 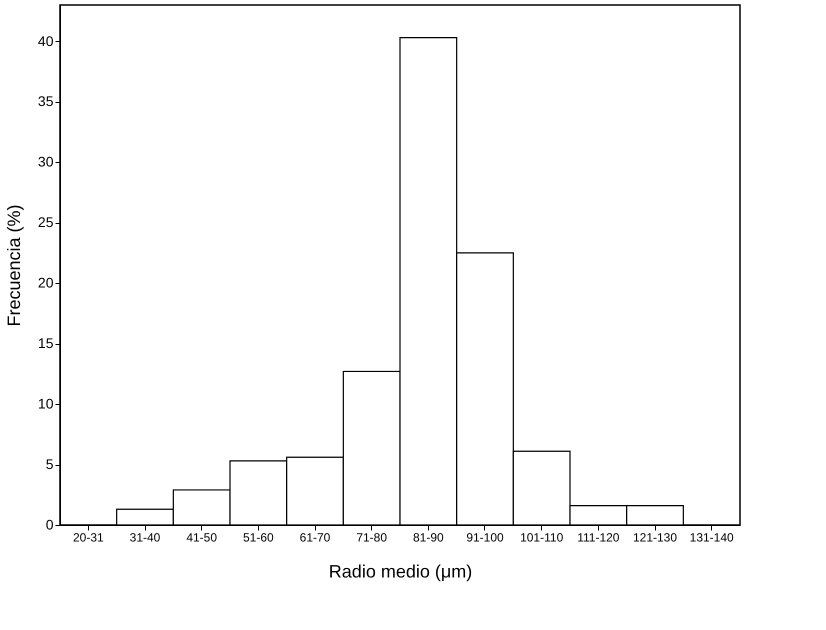 I want to click on y-tick-label: 40, so click(x=46, y=40).